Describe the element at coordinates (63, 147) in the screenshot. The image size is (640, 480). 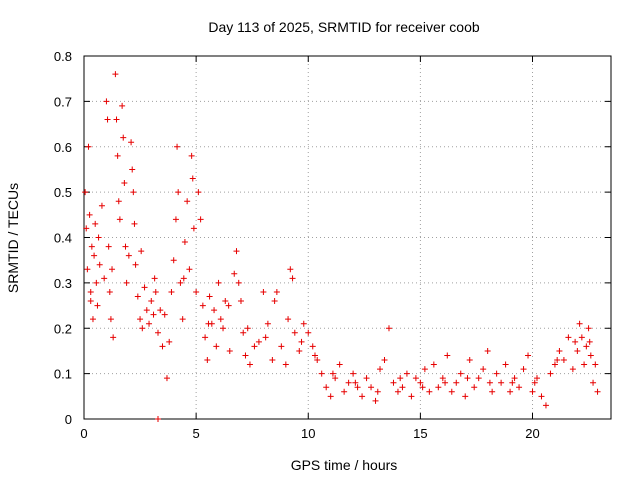
I see `y-tick-label: 0.6` at that location.